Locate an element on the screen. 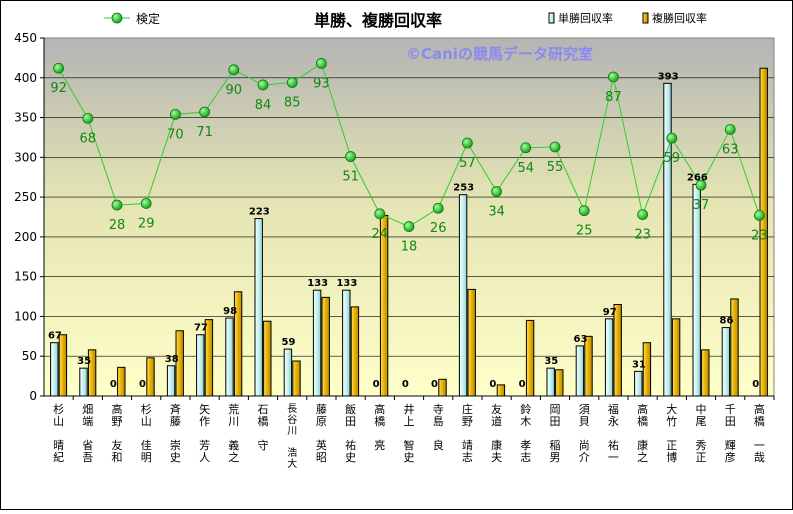 The image size is (793, 514). y-tick-label: 300 is located at coordinates (25, 157).